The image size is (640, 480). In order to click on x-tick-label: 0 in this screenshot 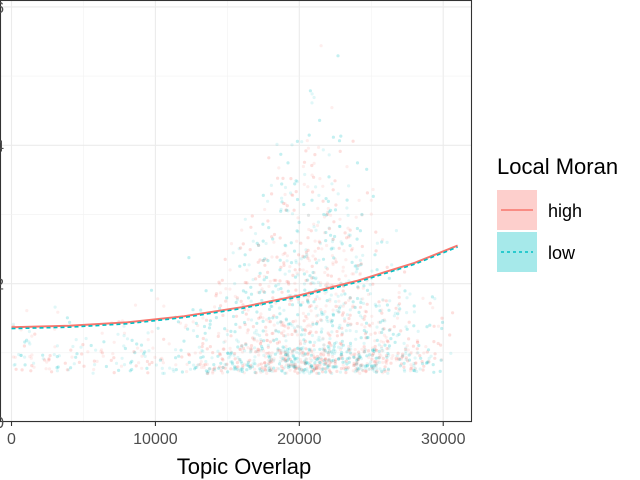, I will do `click(11, 439)`.